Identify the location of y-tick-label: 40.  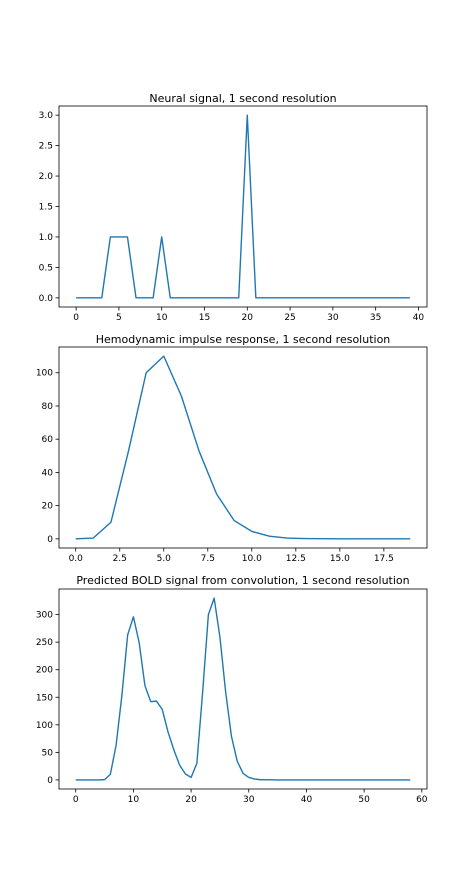
(48, 473).